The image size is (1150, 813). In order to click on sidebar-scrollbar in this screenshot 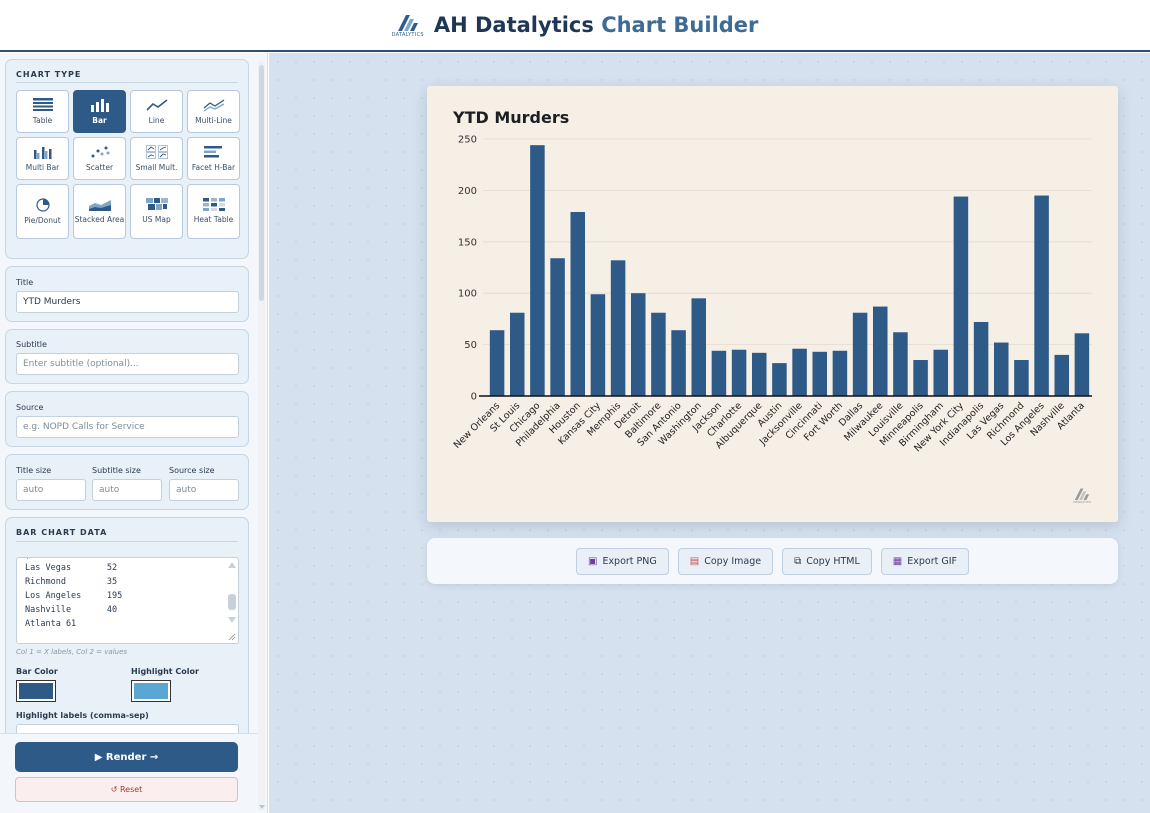, I will do `click(261, 436)`.